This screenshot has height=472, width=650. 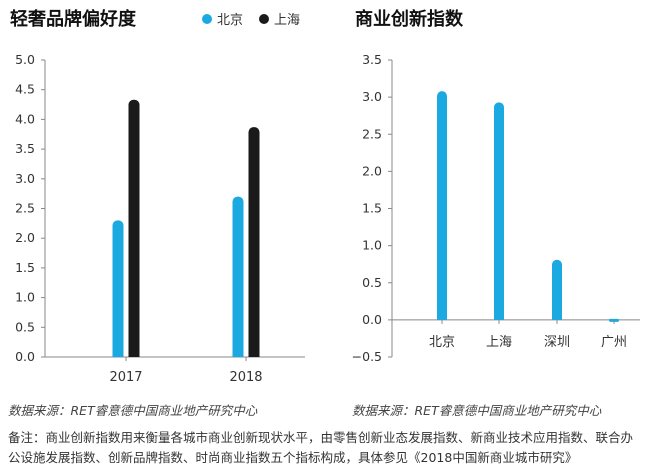 What do you see at coordinates (25, 267) in the screenshot?
I see `left-y-tick-label: 1.5` at bounding box center [25, 267].